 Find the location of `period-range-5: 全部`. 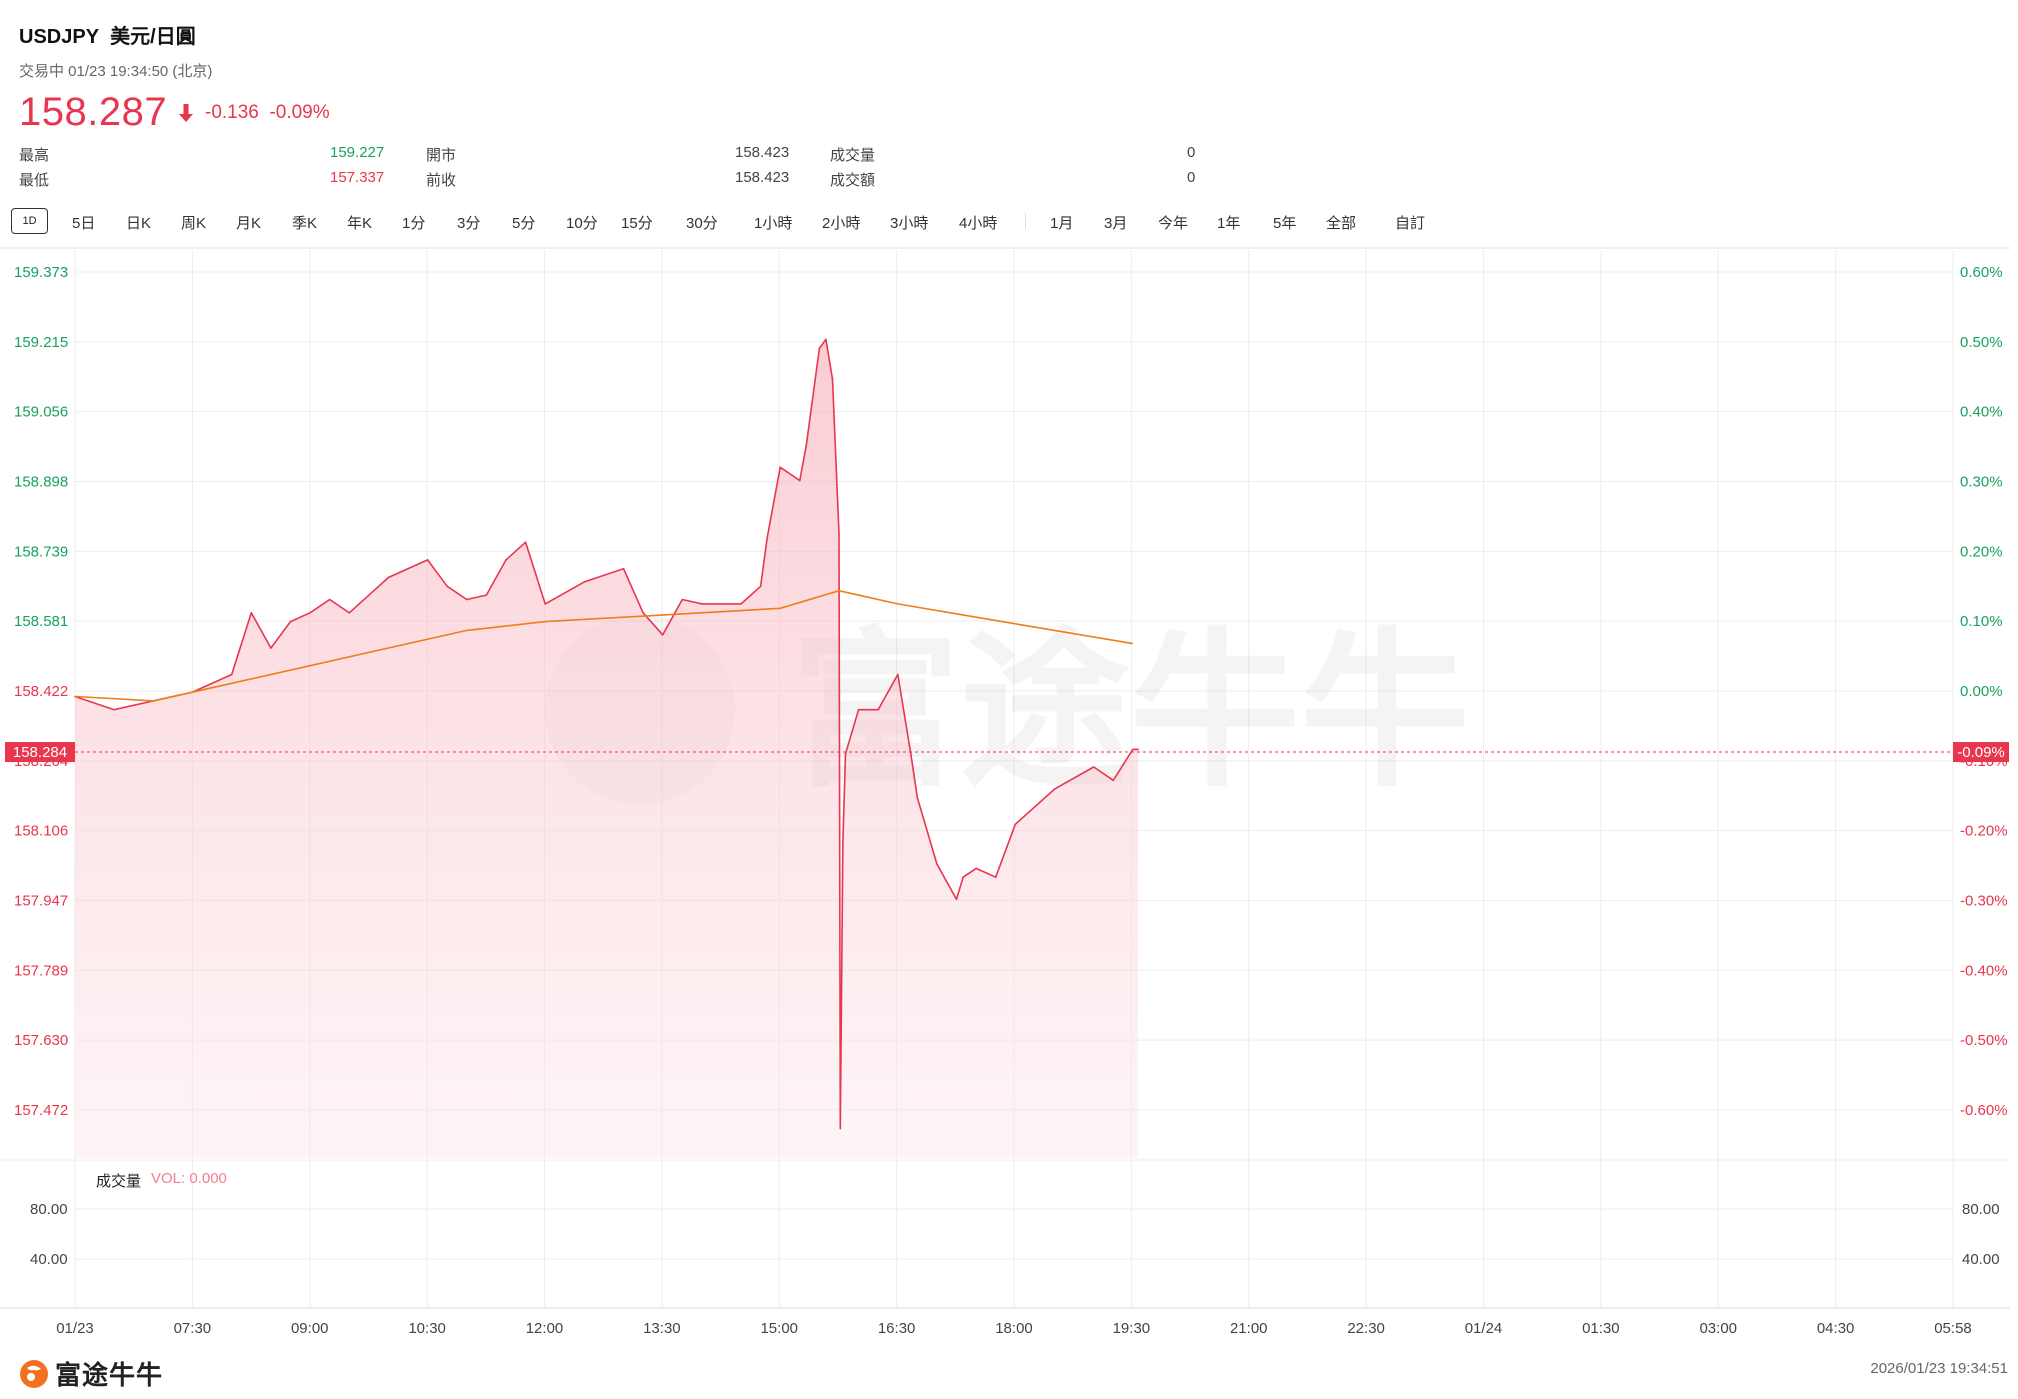

period-range-5: 全部 is located at coordinates (1341, 223).